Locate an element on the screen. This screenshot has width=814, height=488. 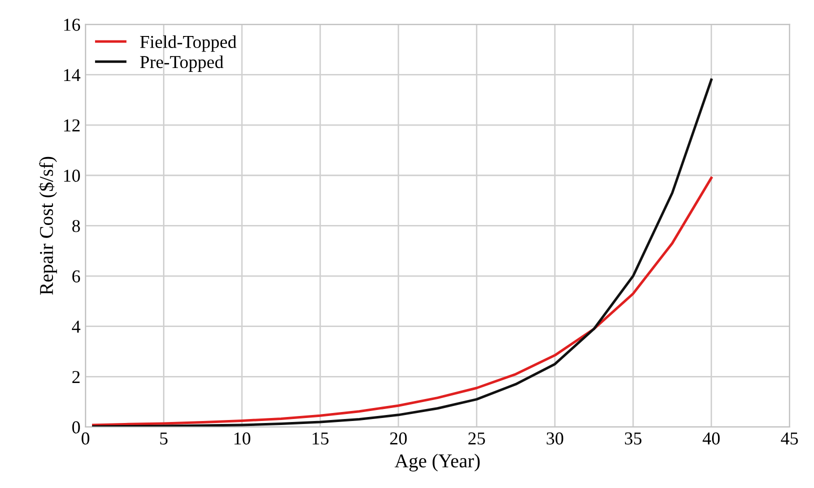
x-tick-label: 35 is located at coordinates (633, 438).